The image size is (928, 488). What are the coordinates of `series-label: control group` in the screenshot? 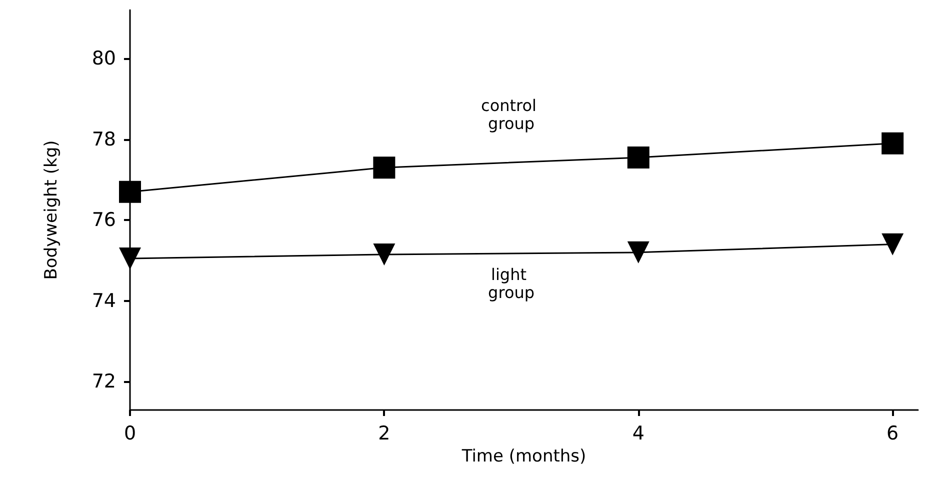 It's located at (511, 115).